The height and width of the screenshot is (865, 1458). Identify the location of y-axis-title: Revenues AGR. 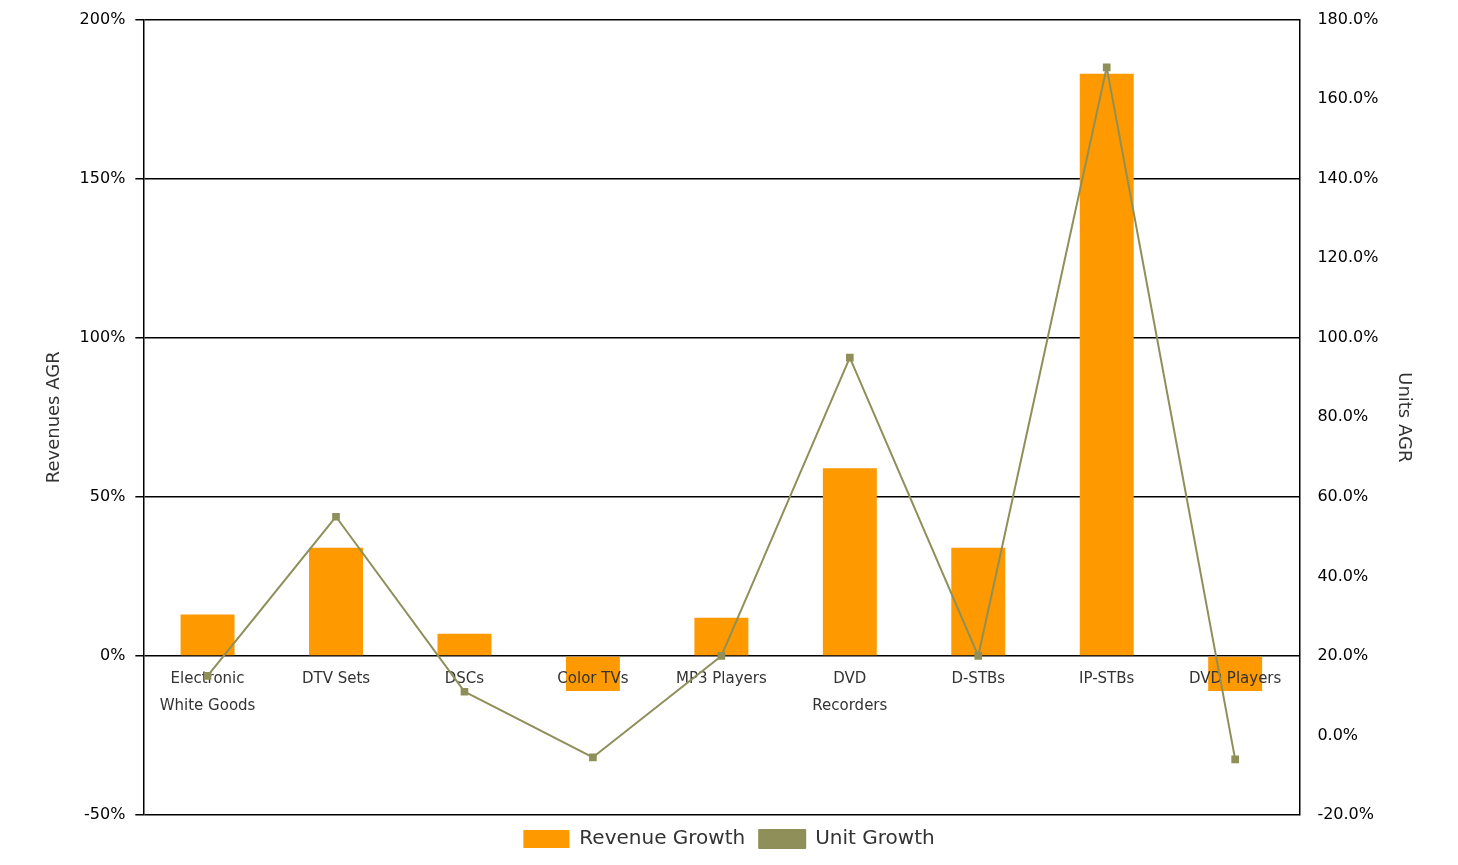
(53, 417).